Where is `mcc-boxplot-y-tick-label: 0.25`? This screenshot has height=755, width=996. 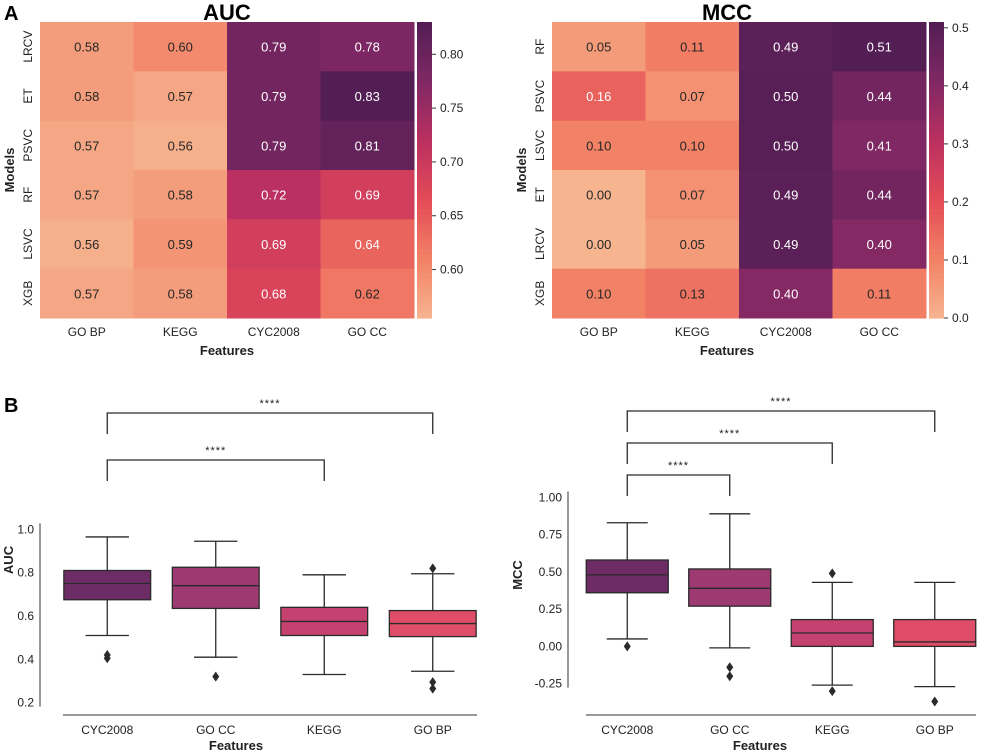 mcc-boxplot-y-tick-label: 0.25 is located at coordinates (551, 609).